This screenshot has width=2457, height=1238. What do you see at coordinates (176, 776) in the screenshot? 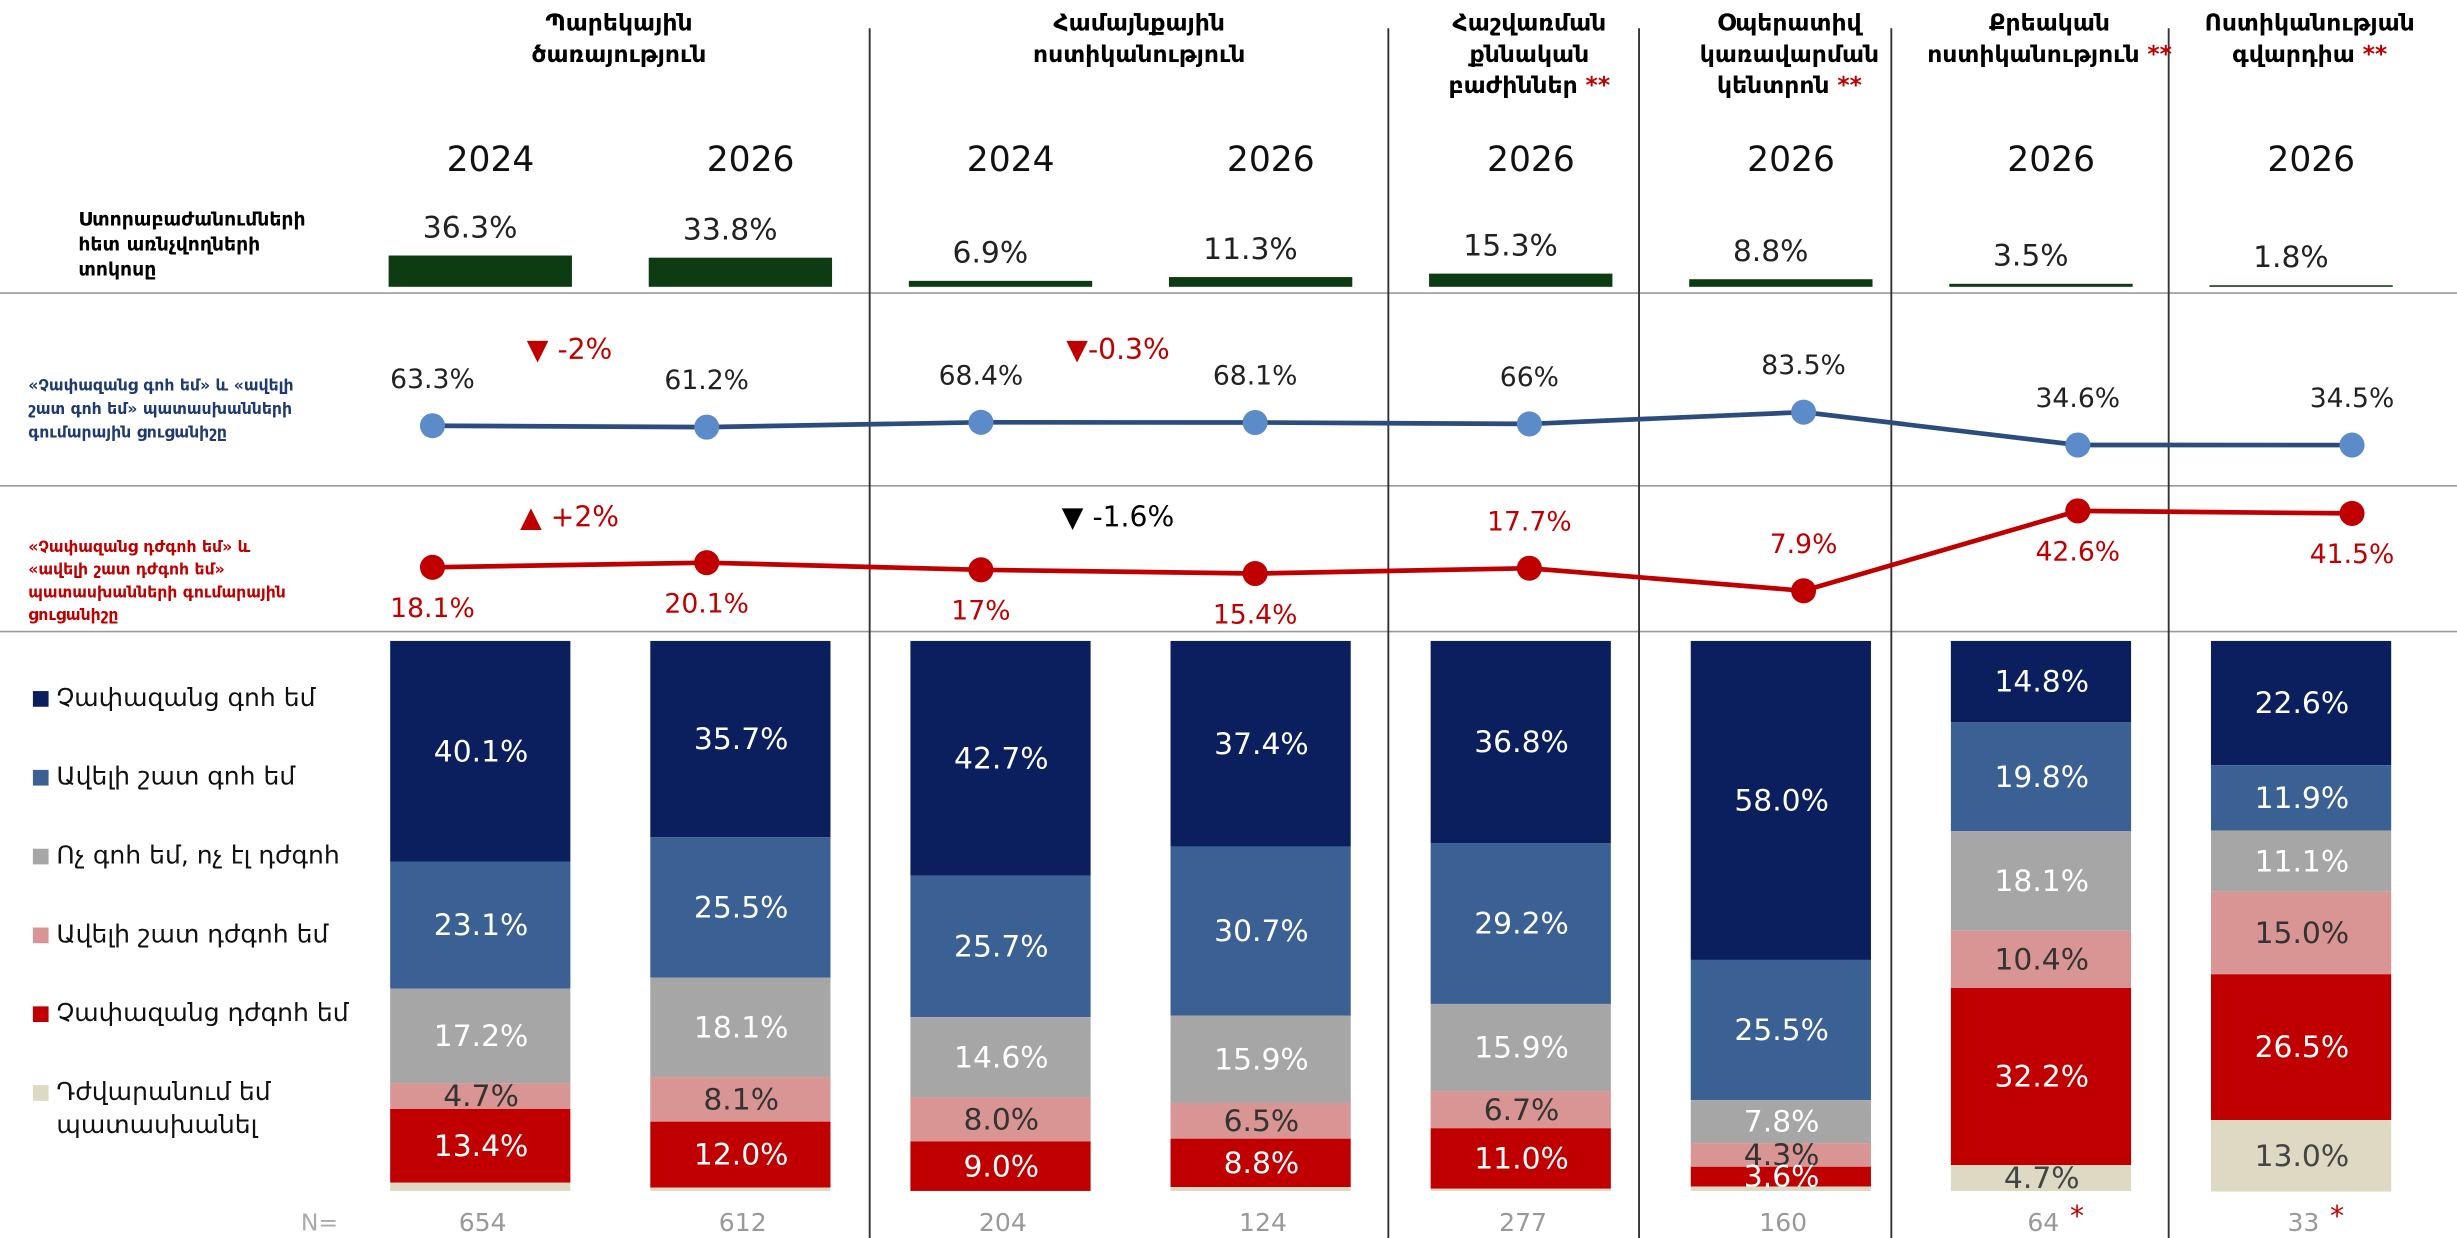
I see `legend-label: Ավելի շատ գոհ եմ` at bounding box center [176, 776].